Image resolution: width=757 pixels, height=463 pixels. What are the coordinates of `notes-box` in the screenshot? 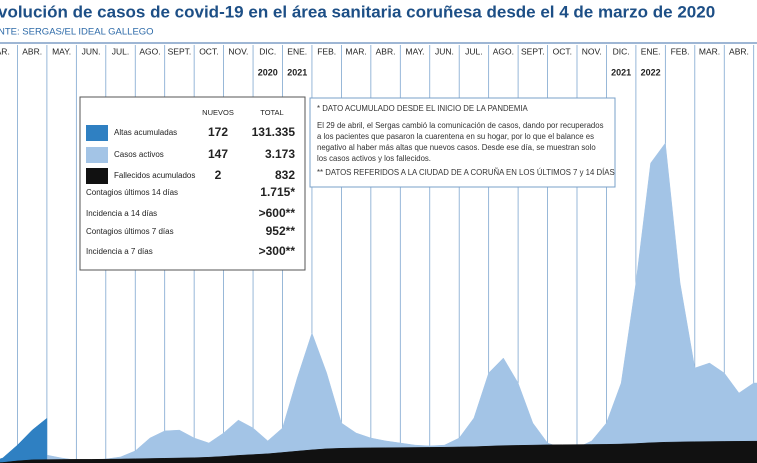 It's located at (462, 142).